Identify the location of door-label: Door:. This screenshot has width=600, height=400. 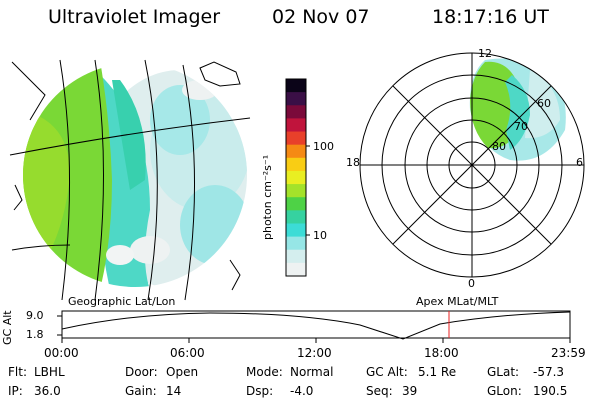
(141, 372).